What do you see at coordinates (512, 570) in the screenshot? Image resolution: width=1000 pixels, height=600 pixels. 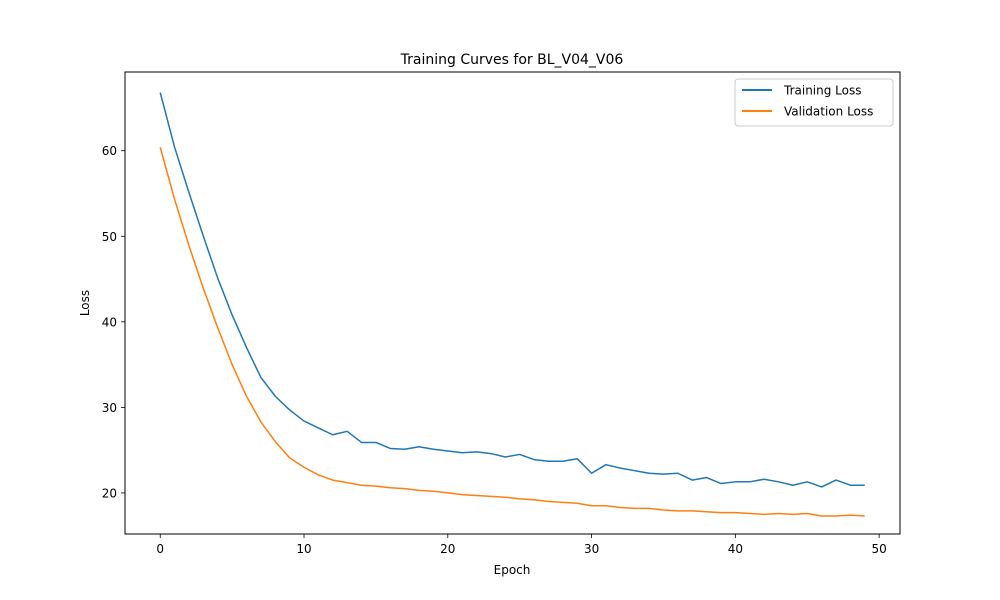 I see `x-axis-label: Epoch` at bounding box center [512, 570].